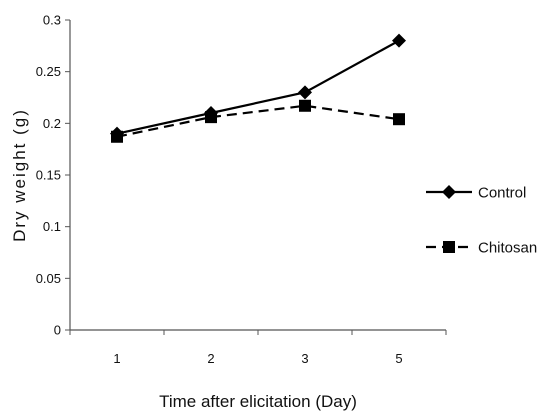 This screenshot has width=553, height=419. What do you see at coordinates (48, 278) in the screenshot?
I see `y-tick-label: 0.05` at bounding box center [48, 278].